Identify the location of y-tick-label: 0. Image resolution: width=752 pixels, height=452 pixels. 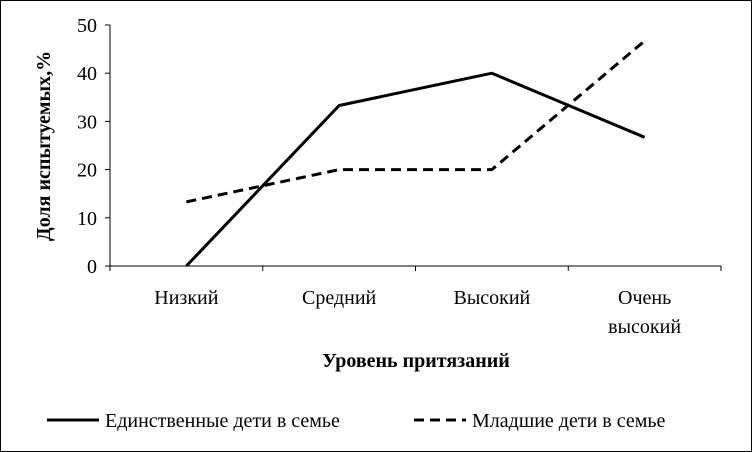
(92, 267).